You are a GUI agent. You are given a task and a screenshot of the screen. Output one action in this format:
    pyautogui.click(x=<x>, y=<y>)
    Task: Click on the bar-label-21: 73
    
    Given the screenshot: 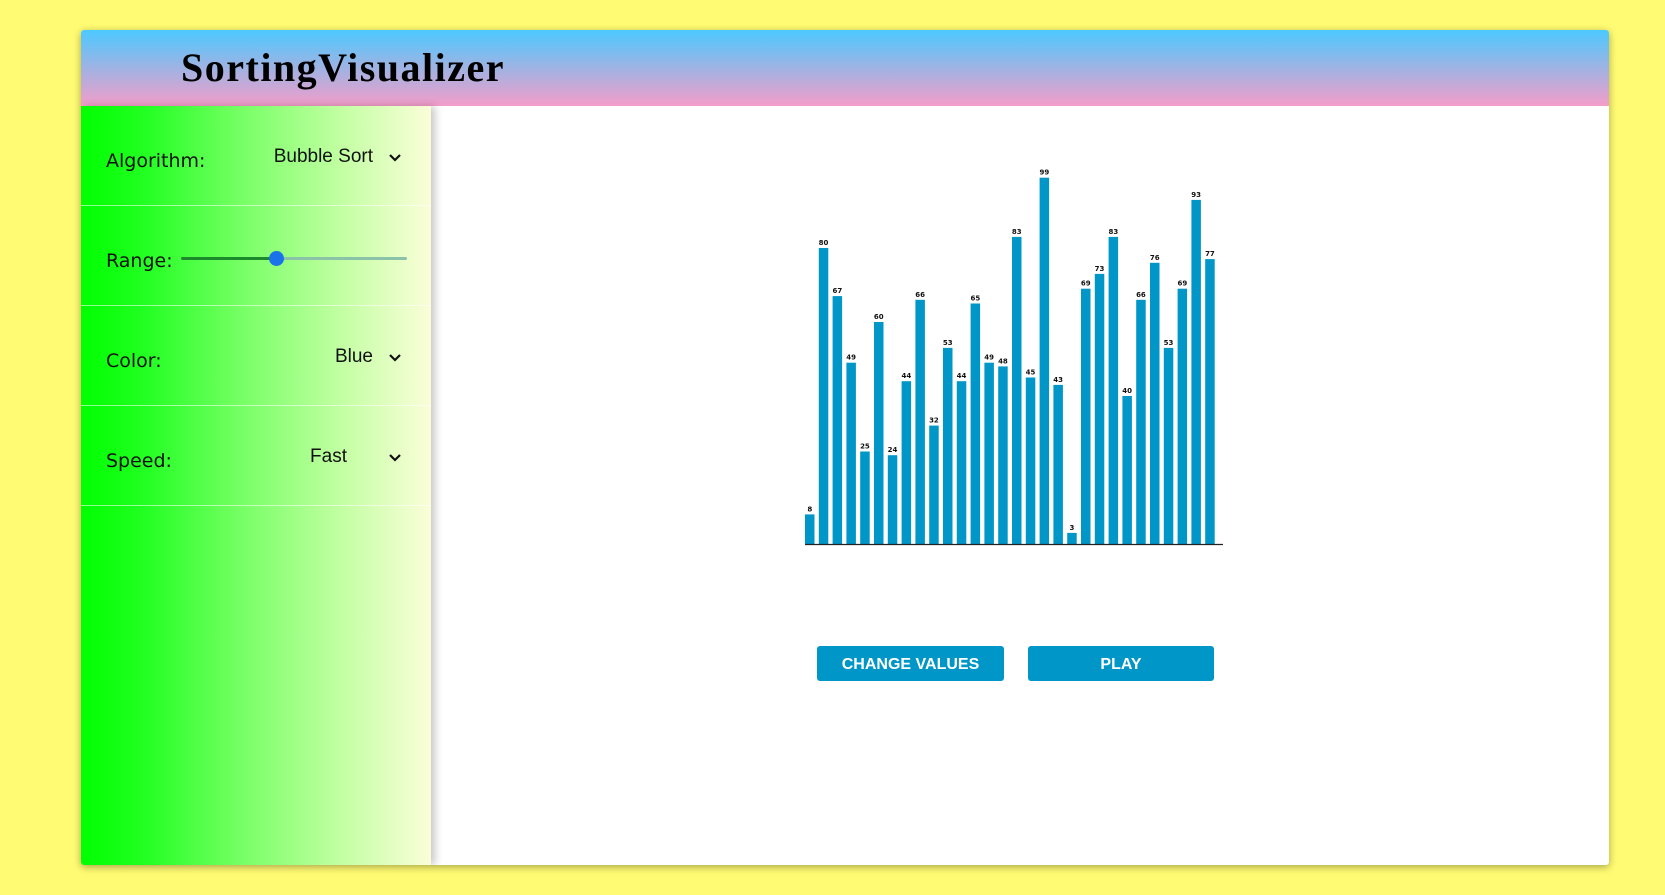 What is the action you would take?
    pyautogui.click(x=1100, y=269)
    